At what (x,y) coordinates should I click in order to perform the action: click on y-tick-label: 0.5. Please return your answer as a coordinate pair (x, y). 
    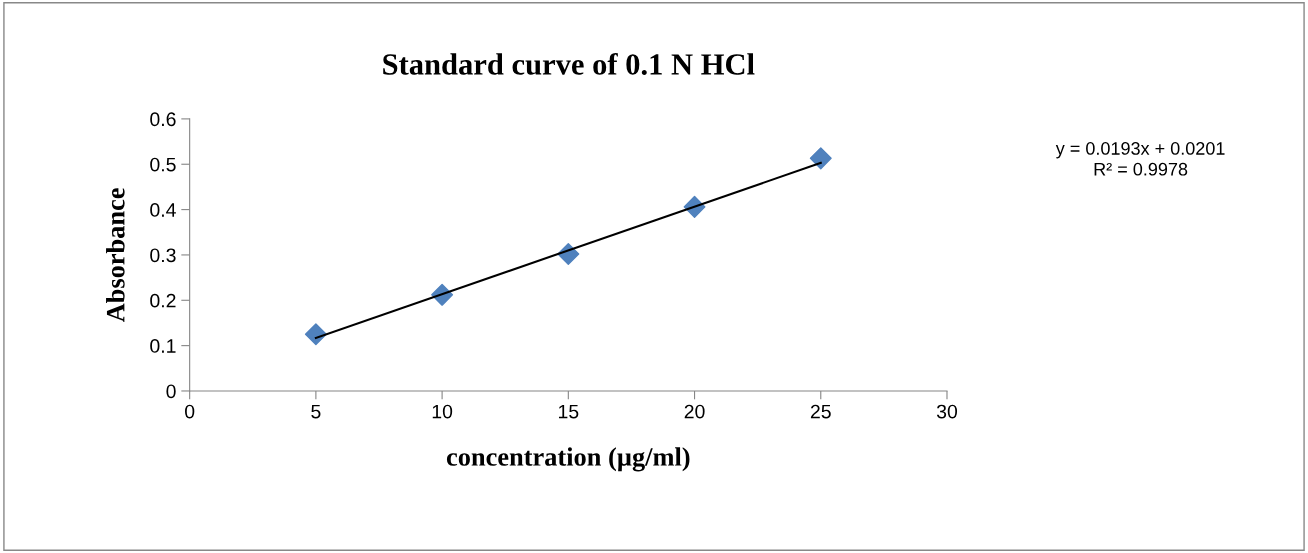
    Looking at the image, I should click on (163, 164).